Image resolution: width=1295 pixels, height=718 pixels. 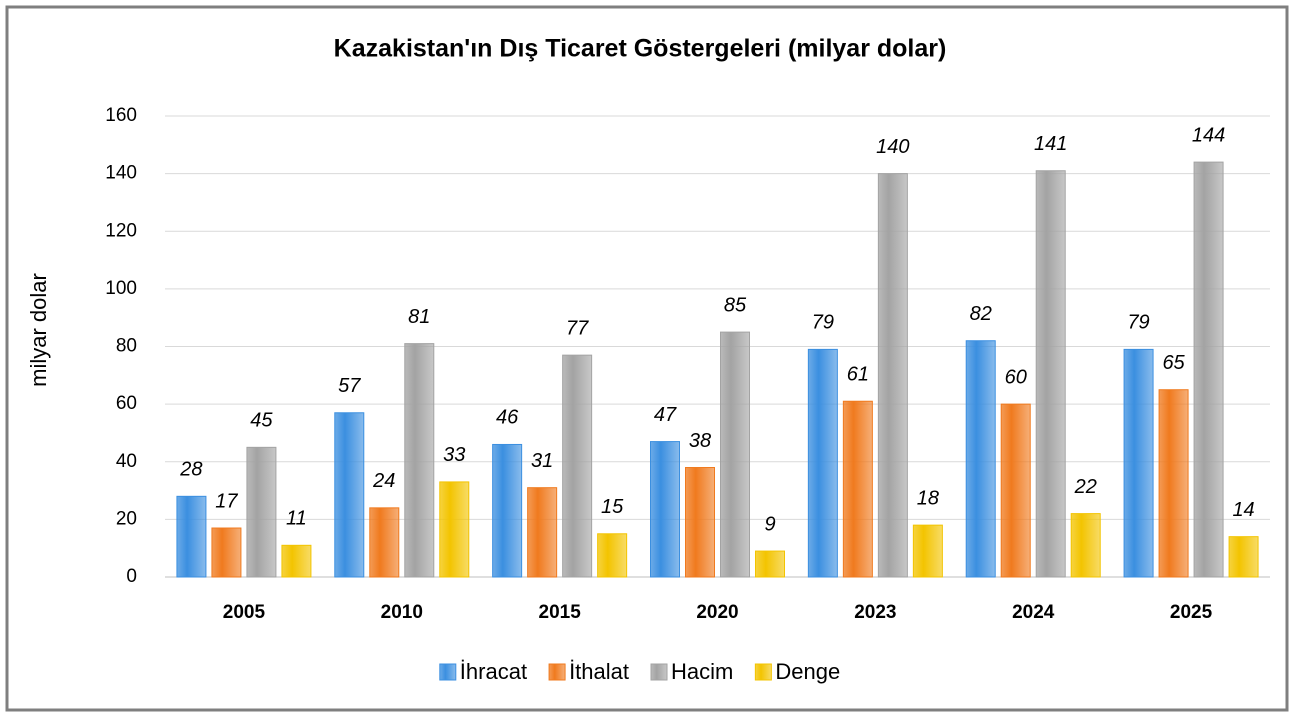 What do you see at coordinates (244, 612) in the screenshot?
I see `x-tick-label: 2005` at bounding box center [244, 612].